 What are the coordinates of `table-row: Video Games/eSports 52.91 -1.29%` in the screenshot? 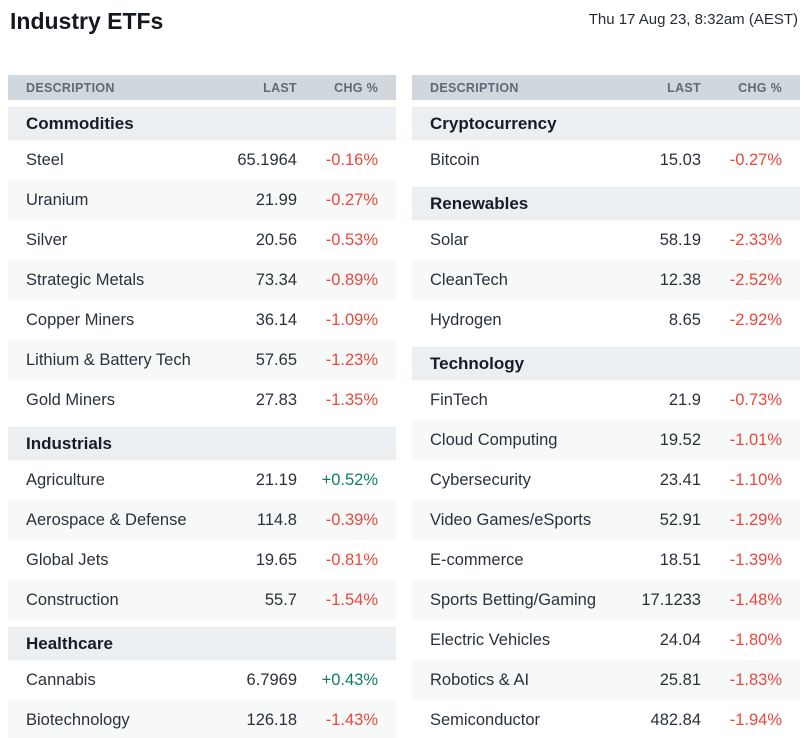 It's located at (606, 520).